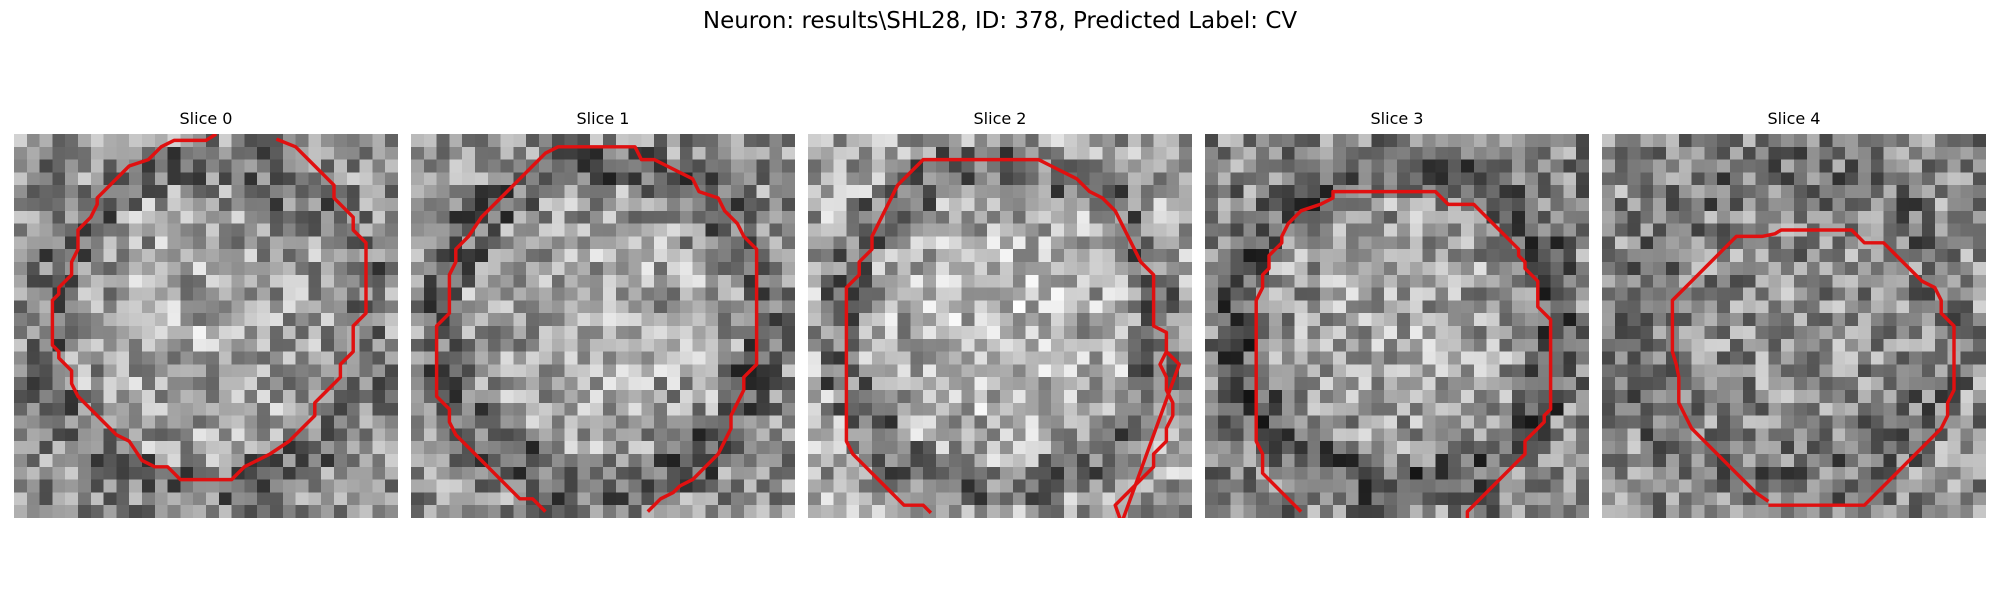 The width and height of the screenshot is (2000, 600). I want to click on slice-label-2: Slice 2, so click(1000, 118).